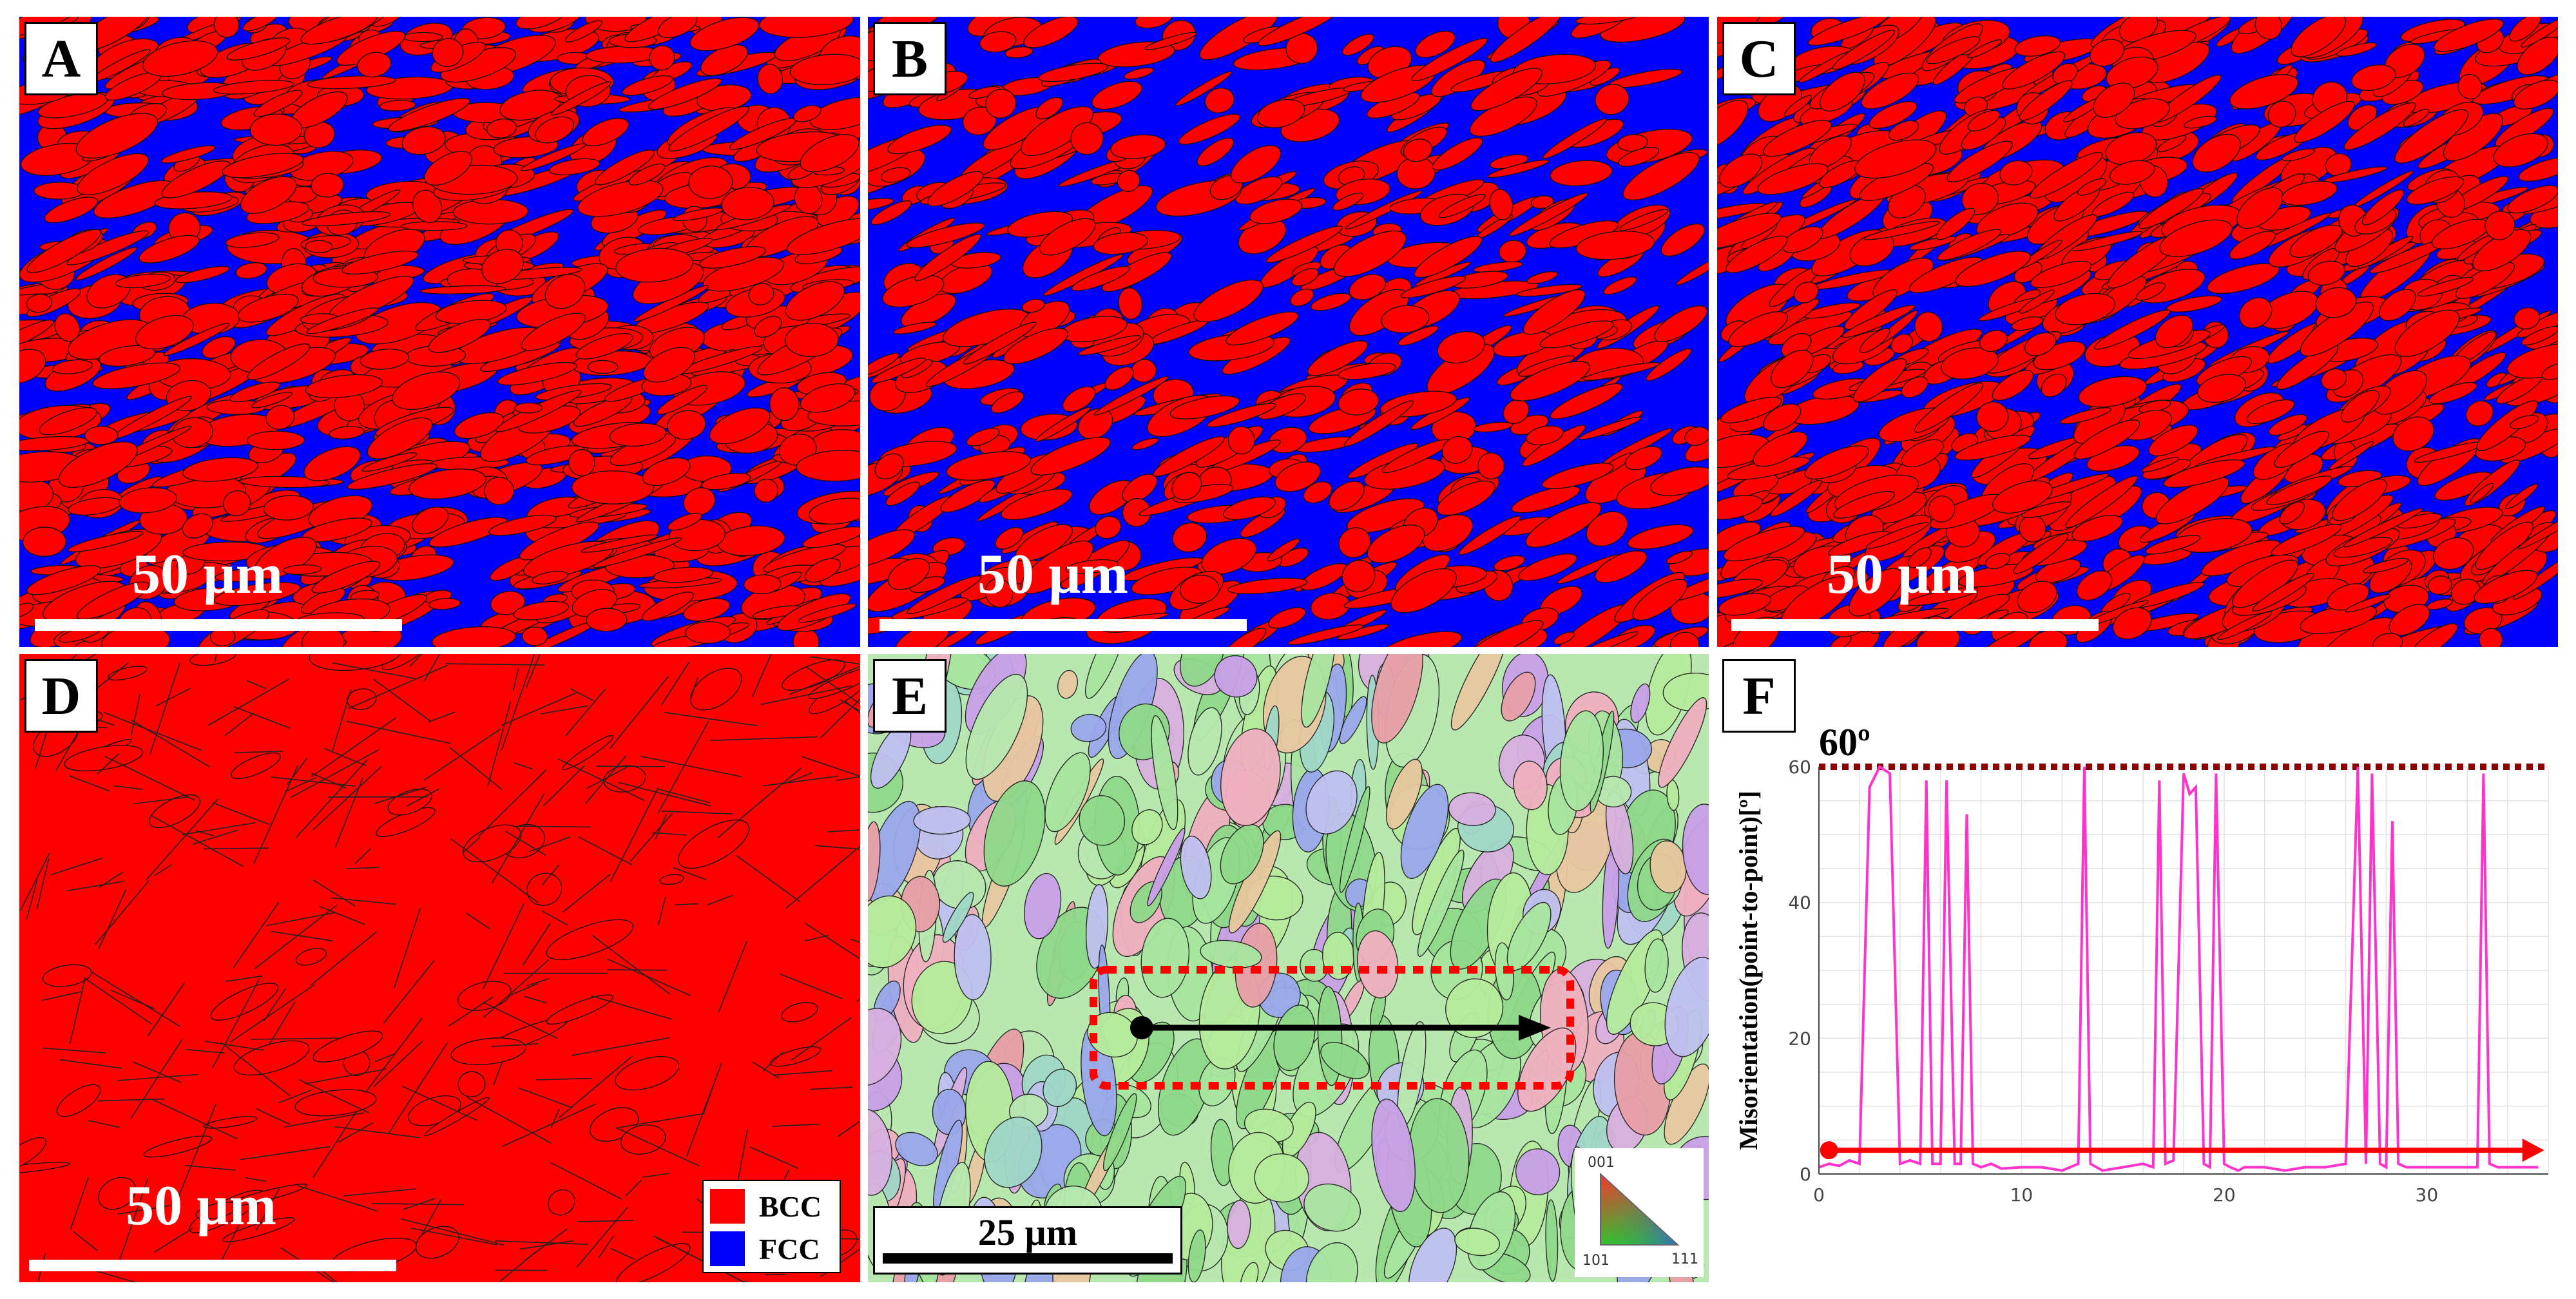 The height and width of the screenshot is (1299, 2576). I want to click on legend-swatch-bcc, so click(727, 1207).